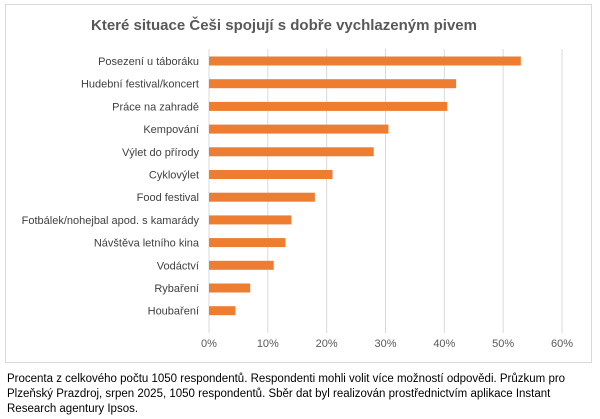 This screenshot has height=419, width=600. Describe the element at coordinates (178, 266) in the screenshot. I see `category-label: Vodáctví` at that location.